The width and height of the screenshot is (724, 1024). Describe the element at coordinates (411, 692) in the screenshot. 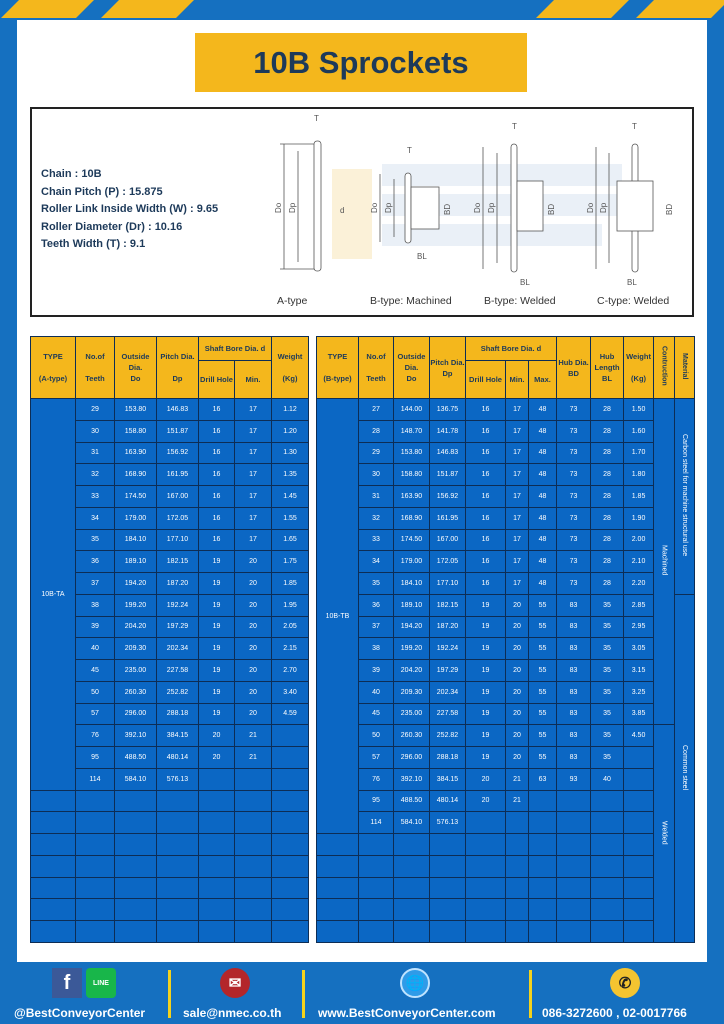

I see `table-cell: 209.30` at that location.